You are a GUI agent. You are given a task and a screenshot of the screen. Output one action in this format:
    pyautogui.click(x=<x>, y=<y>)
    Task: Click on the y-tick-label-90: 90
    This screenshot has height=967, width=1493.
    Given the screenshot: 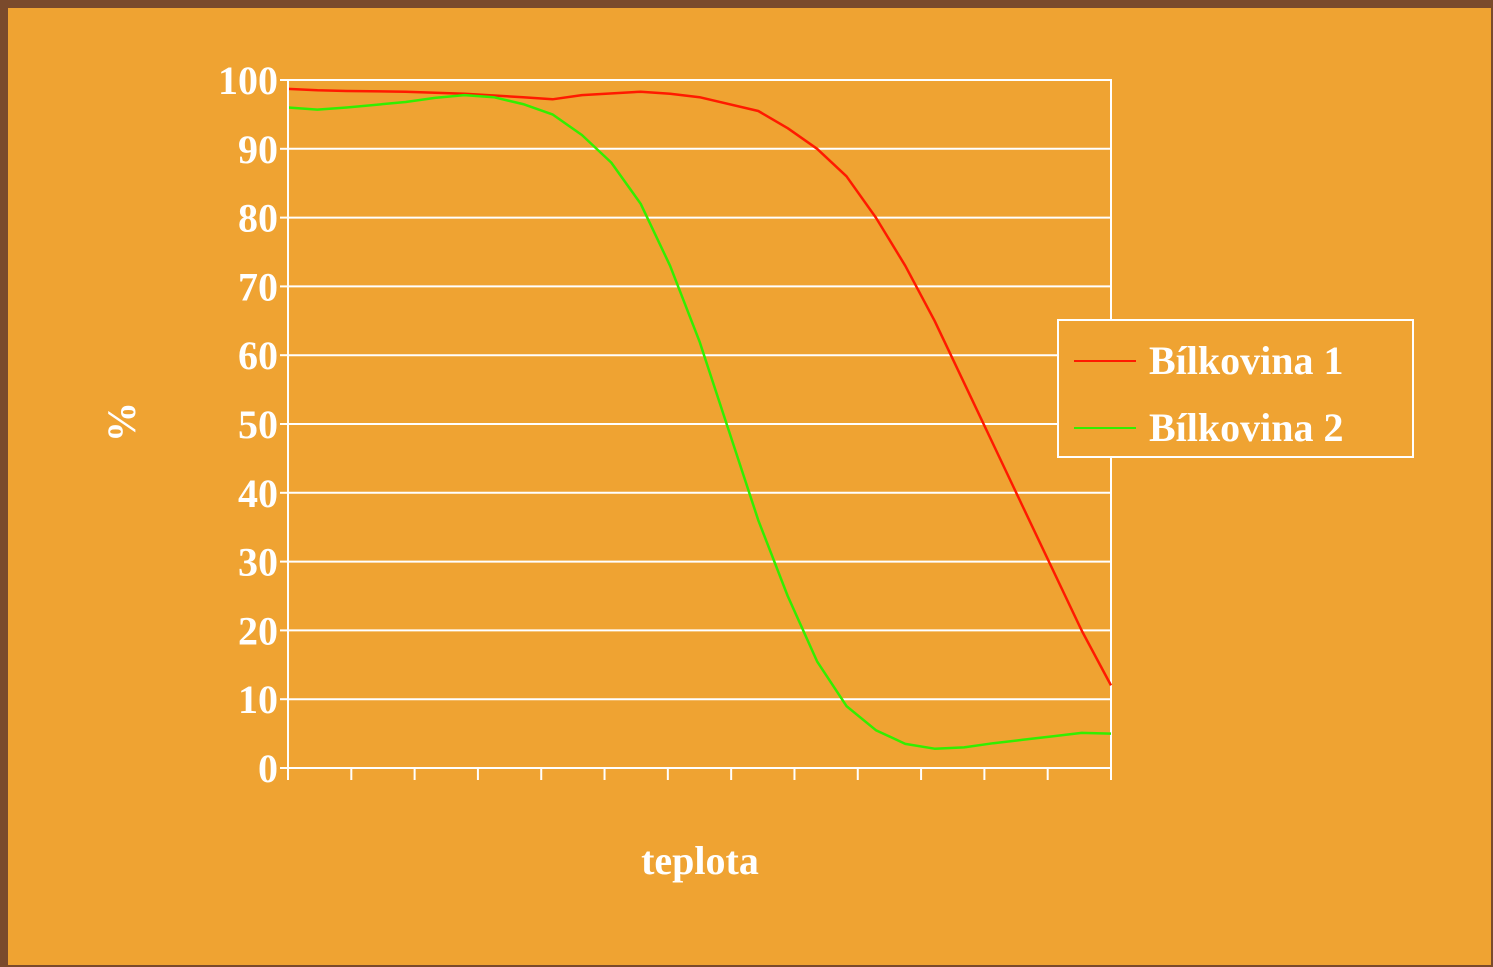 What is the action you would take?
    pyautogui.click(x=258, y=149)
    